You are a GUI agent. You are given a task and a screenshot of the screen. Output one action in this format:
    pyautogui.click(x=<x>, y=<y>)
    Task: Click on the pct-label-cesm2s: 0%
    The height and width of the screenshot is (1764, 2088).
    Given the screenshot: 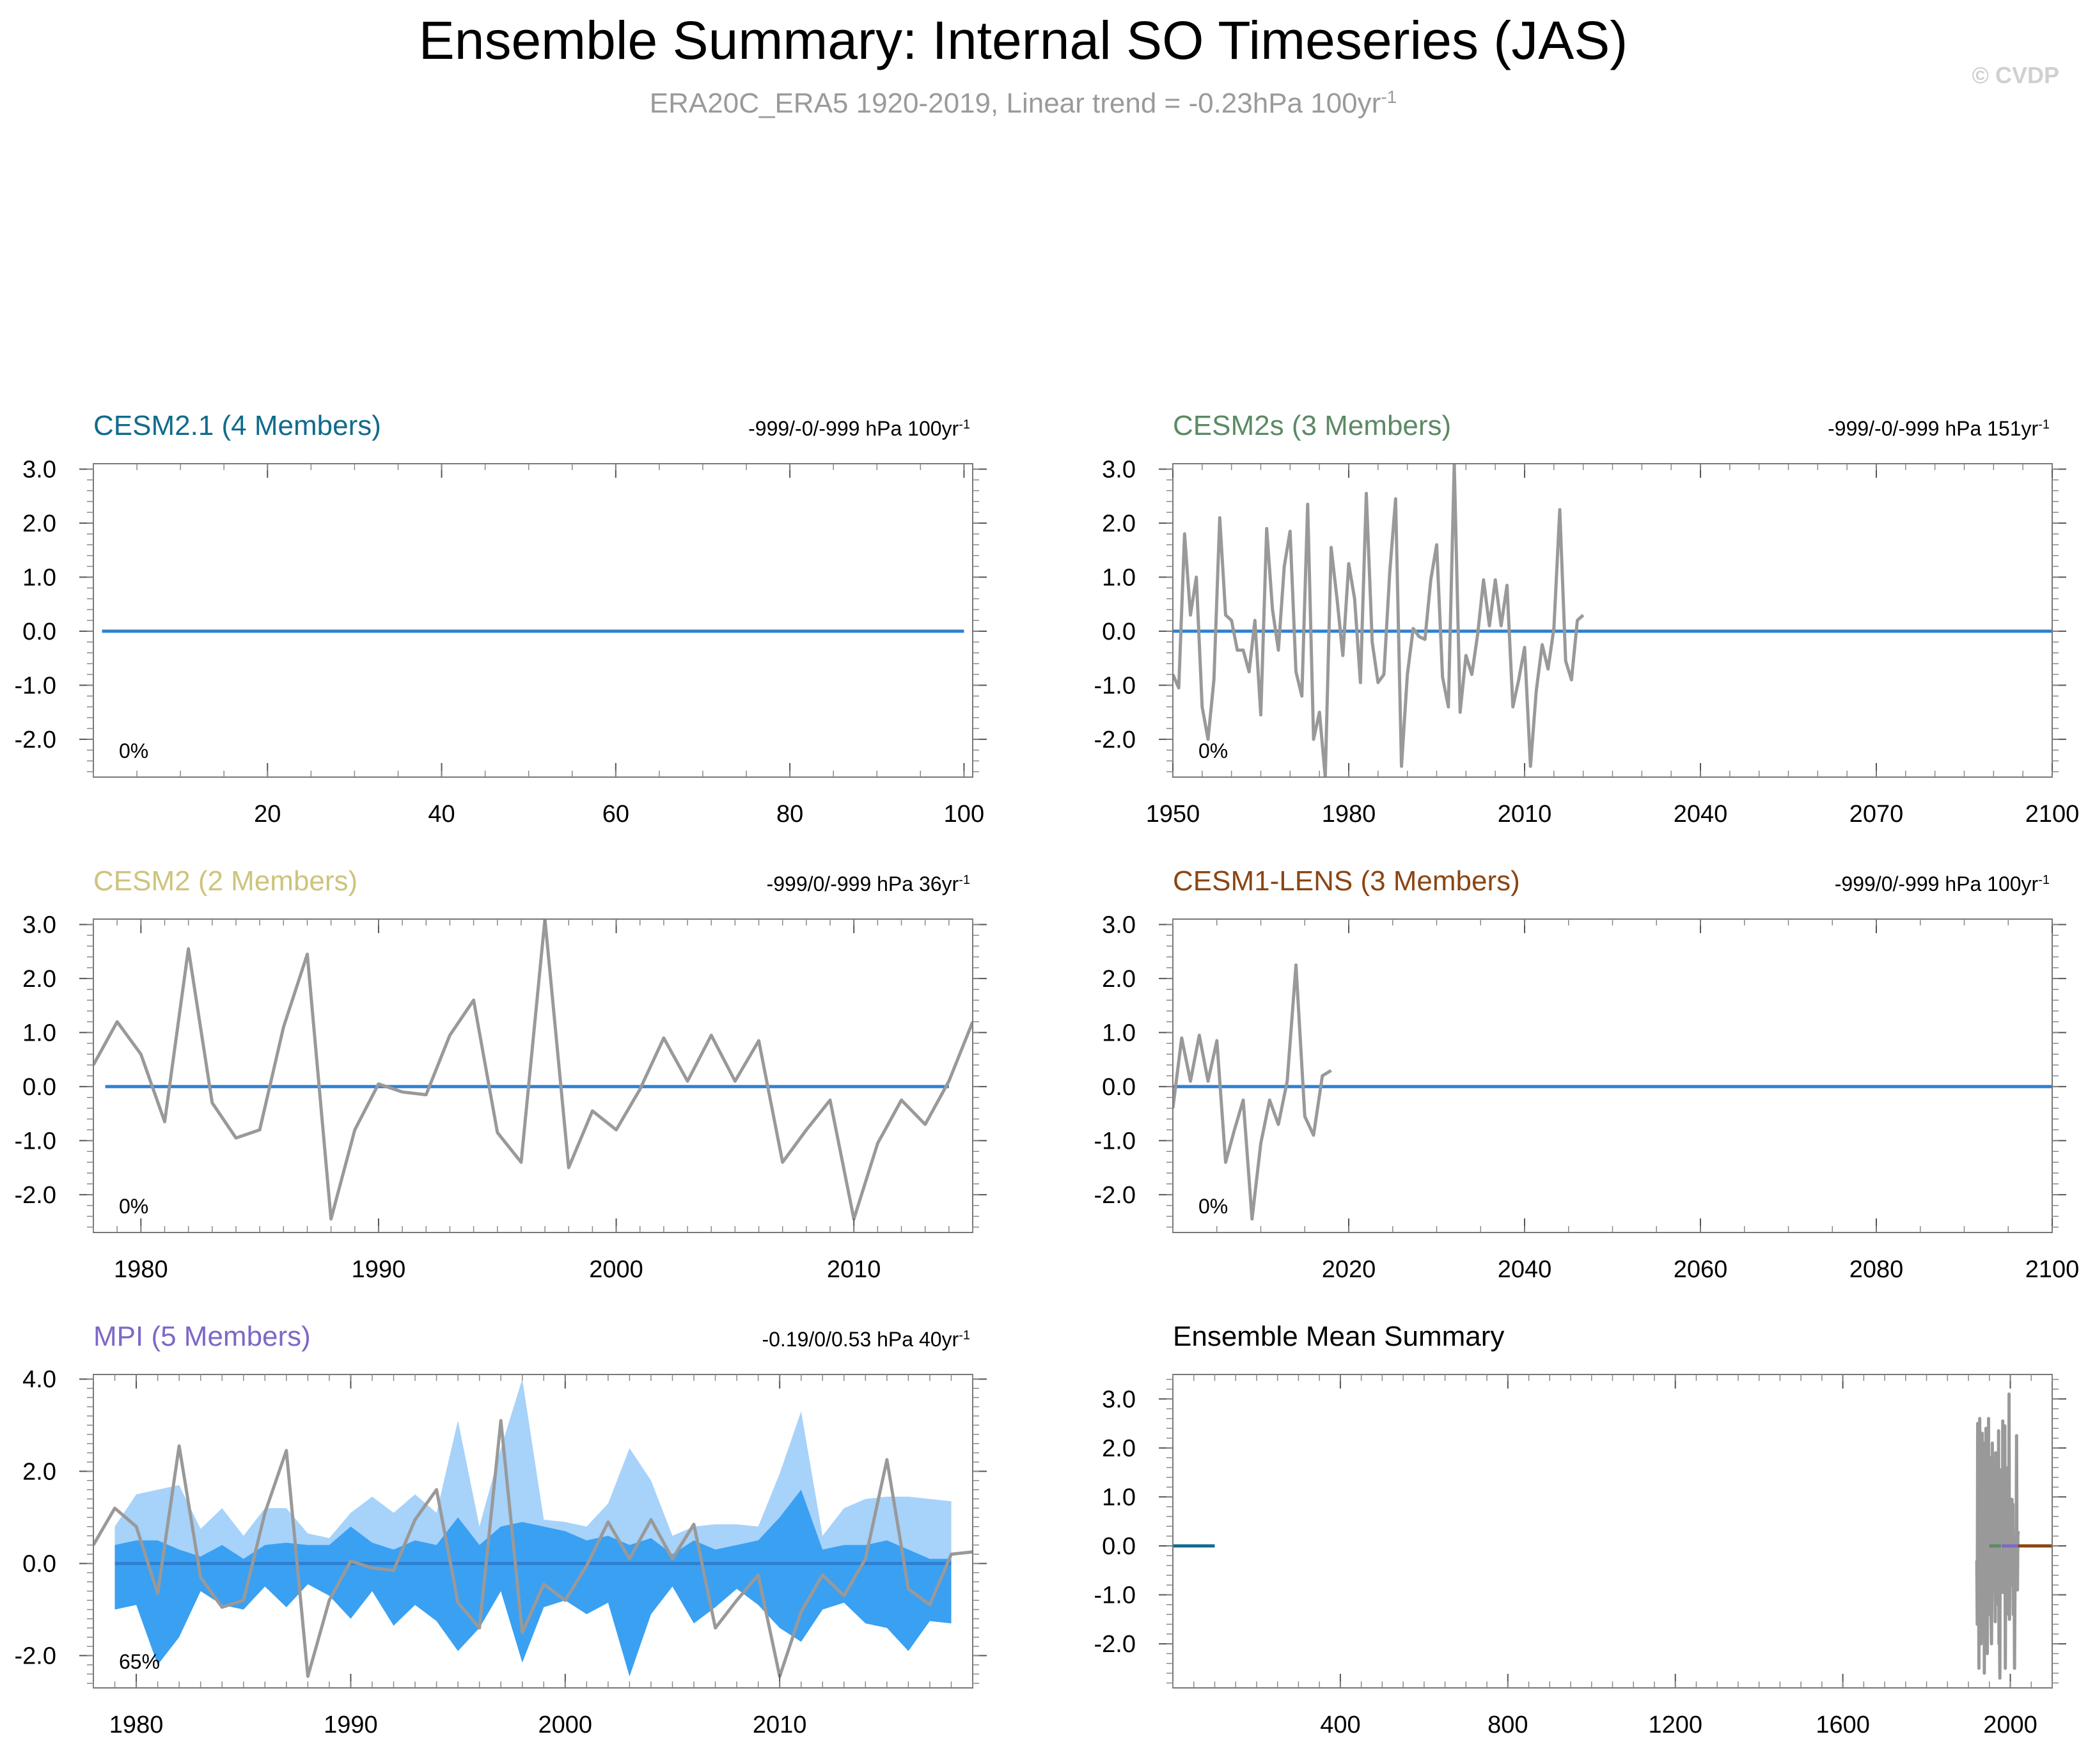 What is the action you would take?
    pyautogui.click(x=1213, y=751)
    